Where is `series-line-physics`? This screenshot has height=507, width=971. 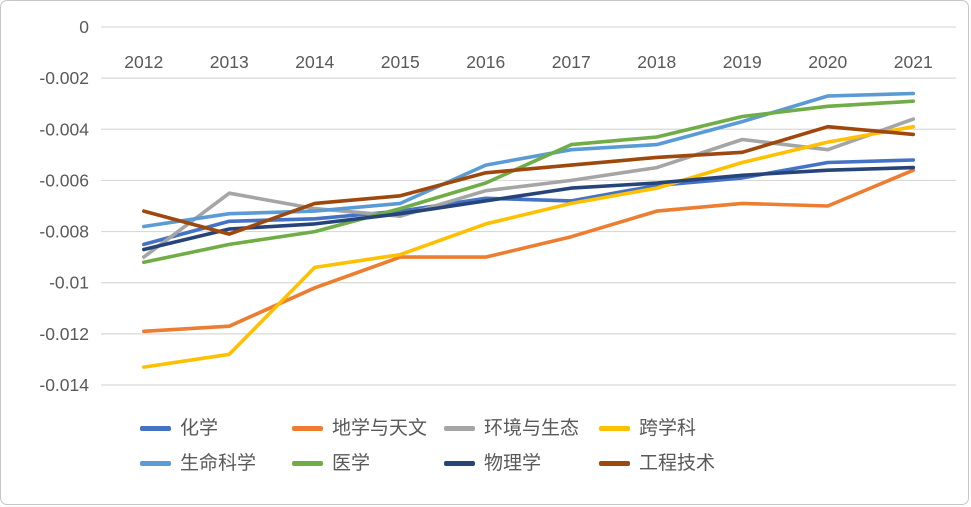 series-line-physics is located at coordinates (529, 208).